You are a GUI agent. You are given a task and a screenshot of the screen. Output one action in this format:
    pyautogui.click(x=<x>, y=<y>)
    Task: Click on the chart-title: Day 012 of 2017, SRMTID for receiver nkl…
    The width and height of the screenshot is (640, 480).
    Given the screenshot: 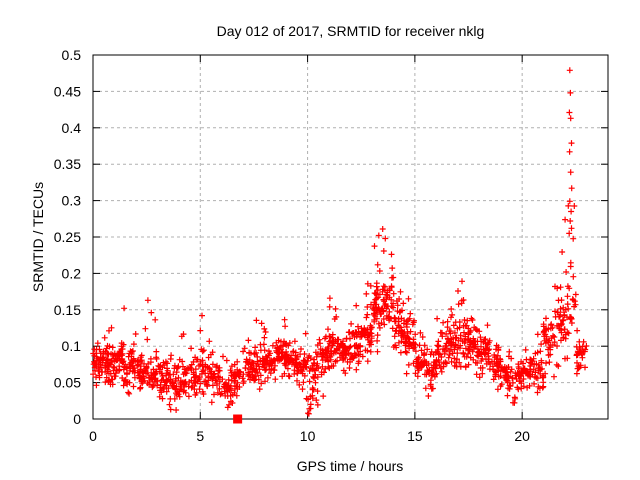 What is the action you would take?
    pyautogui.click(x=350, y=31)
    